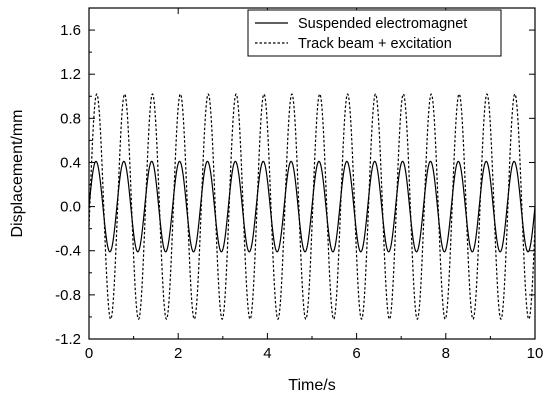 This screenshot has width=550, height=402. Describe the element at coordinates (68, 251) in the screenshot. I see `y-tick-label: -0.4` at that location.